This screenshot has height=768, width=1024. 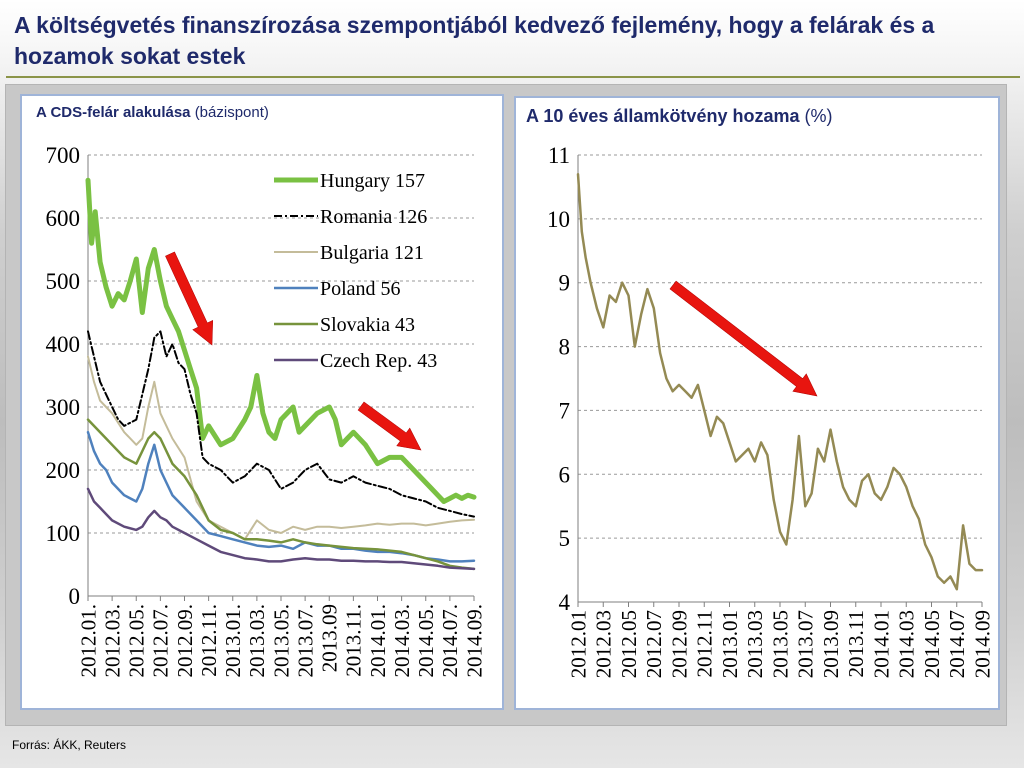 I want to click on x-tick-label: 2014.03., so click(x=402, y=641).